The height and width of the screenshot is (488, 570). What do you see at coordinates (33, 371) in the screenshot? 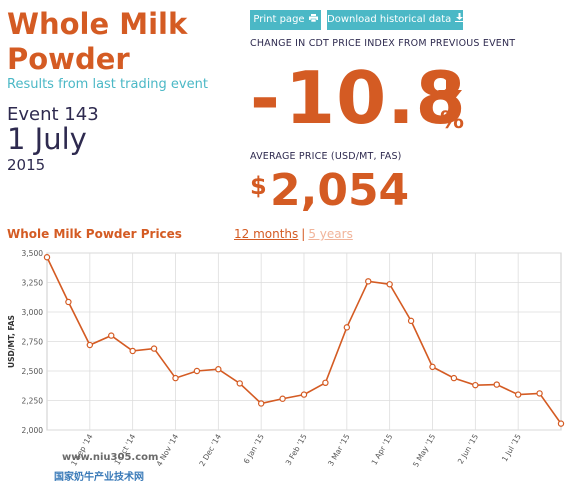
I see `y-tick-label: 2,500` at bounding box center [33, 371].